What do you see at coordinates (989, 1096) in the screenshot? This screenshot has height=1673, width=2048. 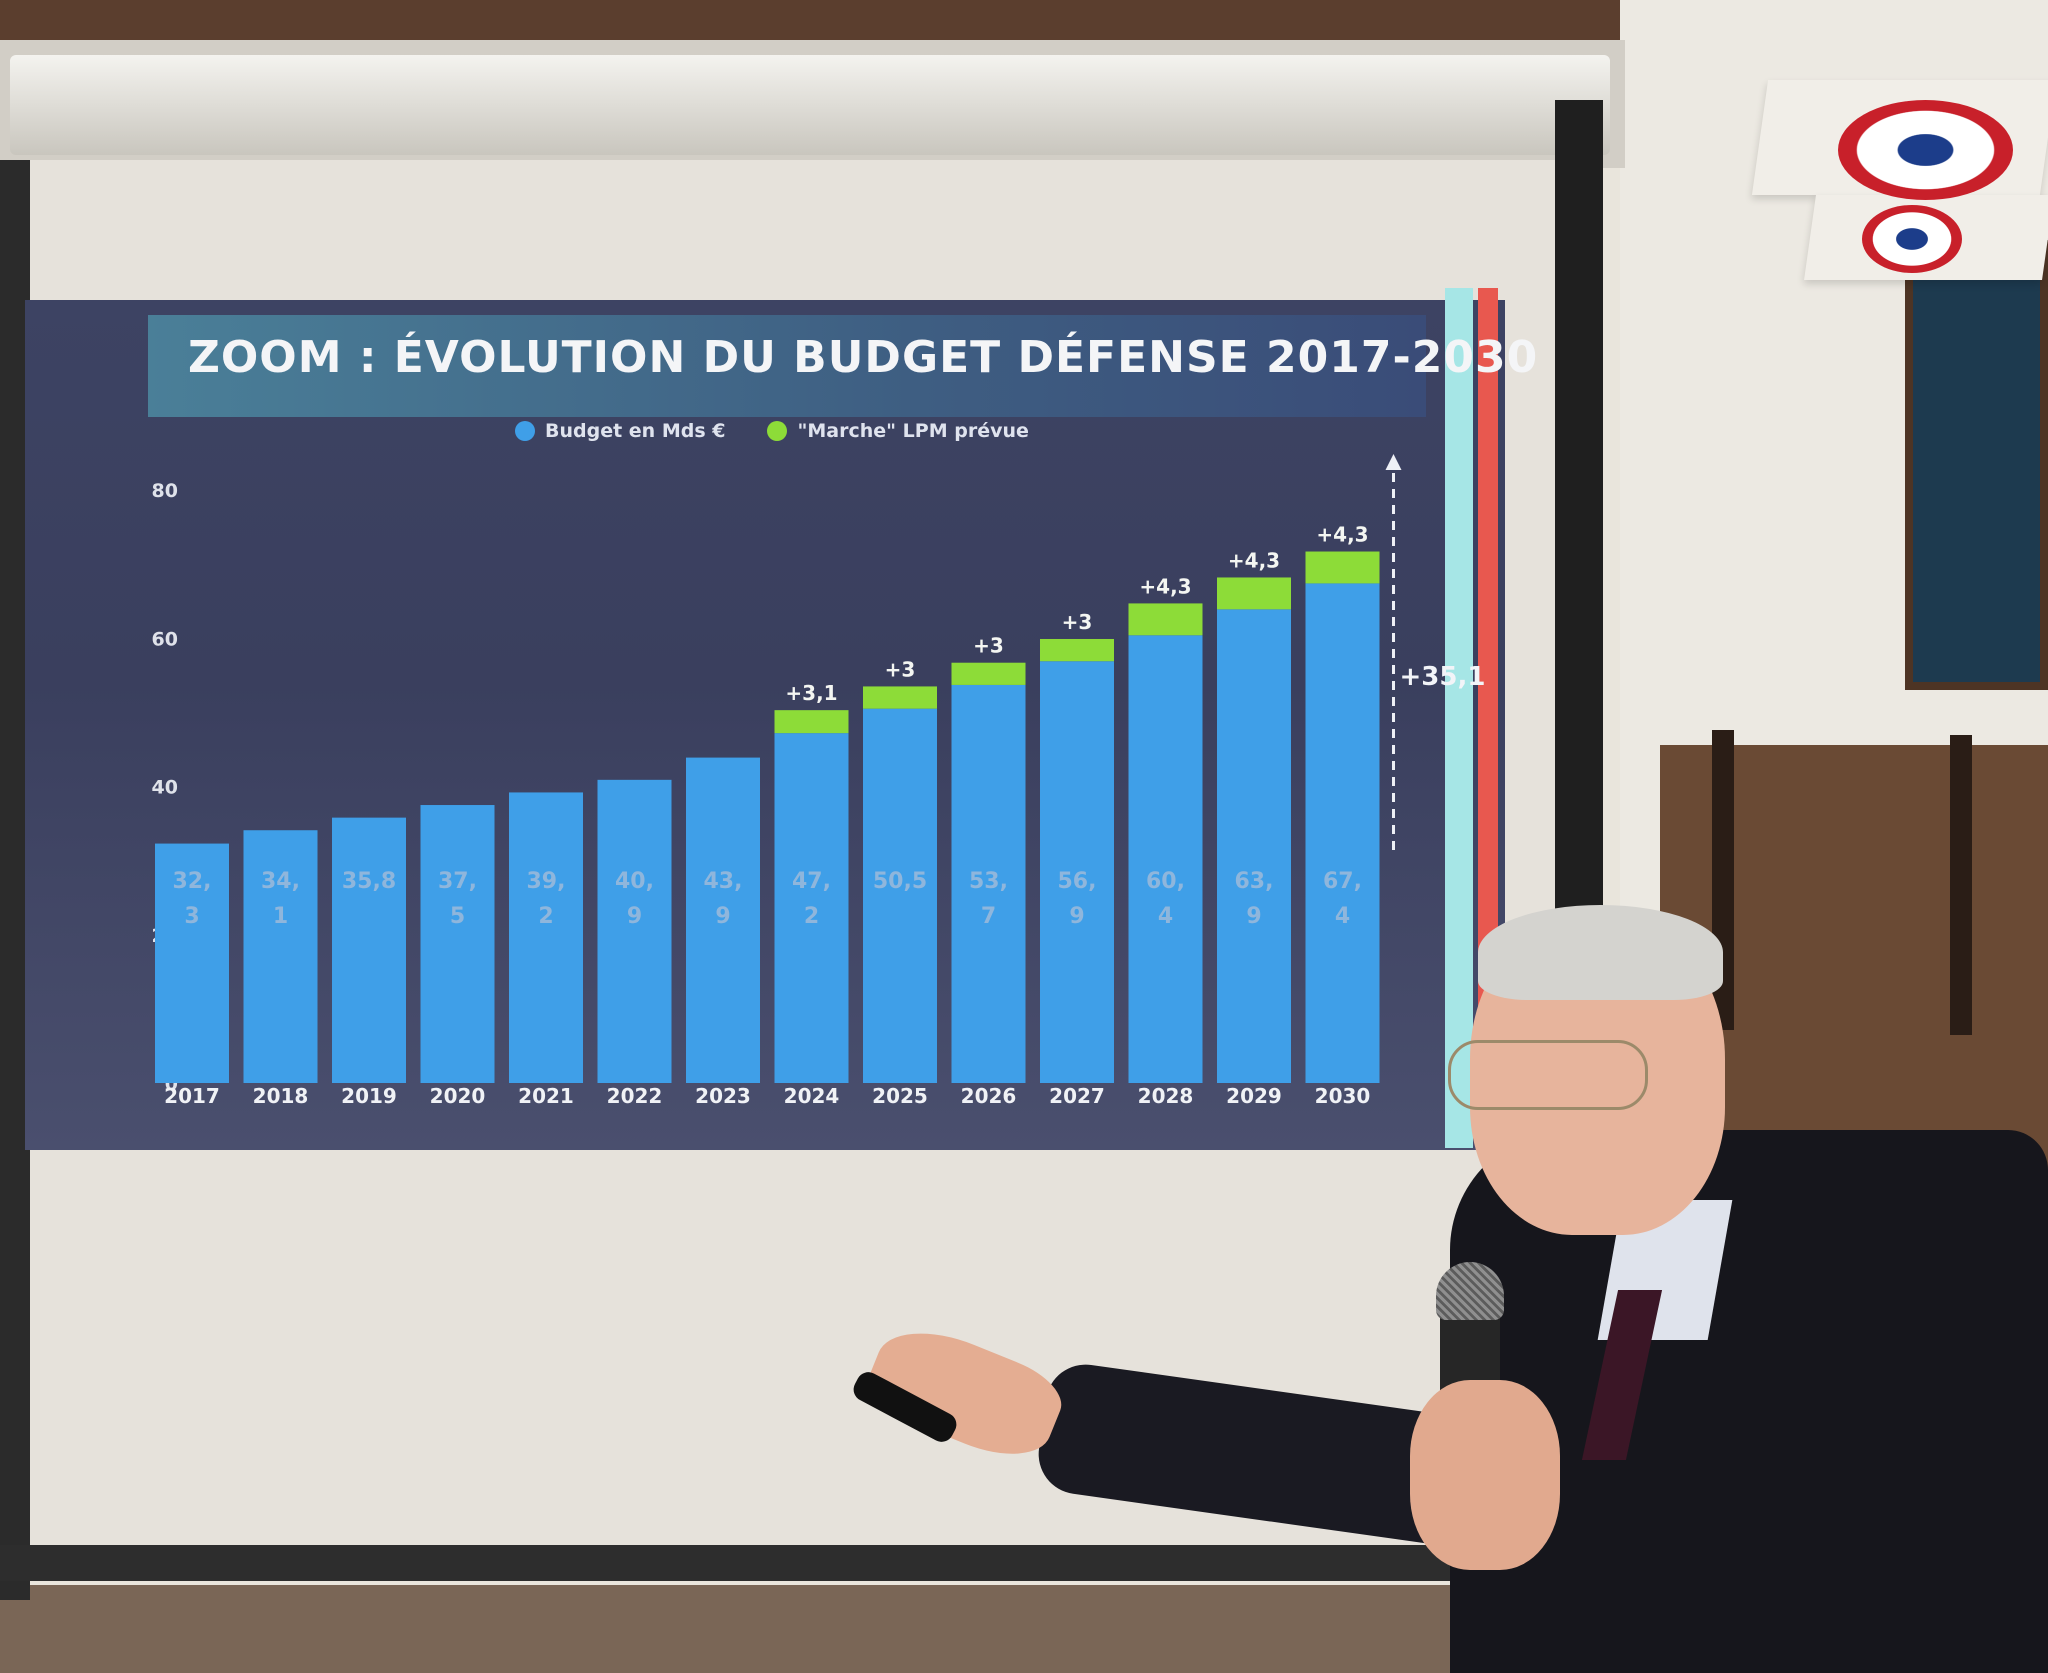 I see `x-tick-label: 2026` at bounding box center [989, 1096].